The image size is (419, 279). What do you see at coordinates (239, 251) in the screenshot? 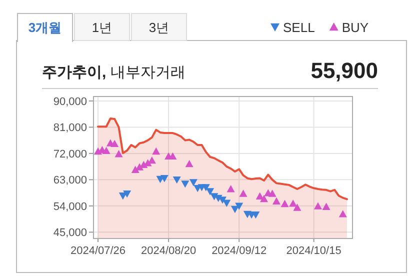
I see `x-tick-label: 2024/09/12` at bounding box center [239, 251].